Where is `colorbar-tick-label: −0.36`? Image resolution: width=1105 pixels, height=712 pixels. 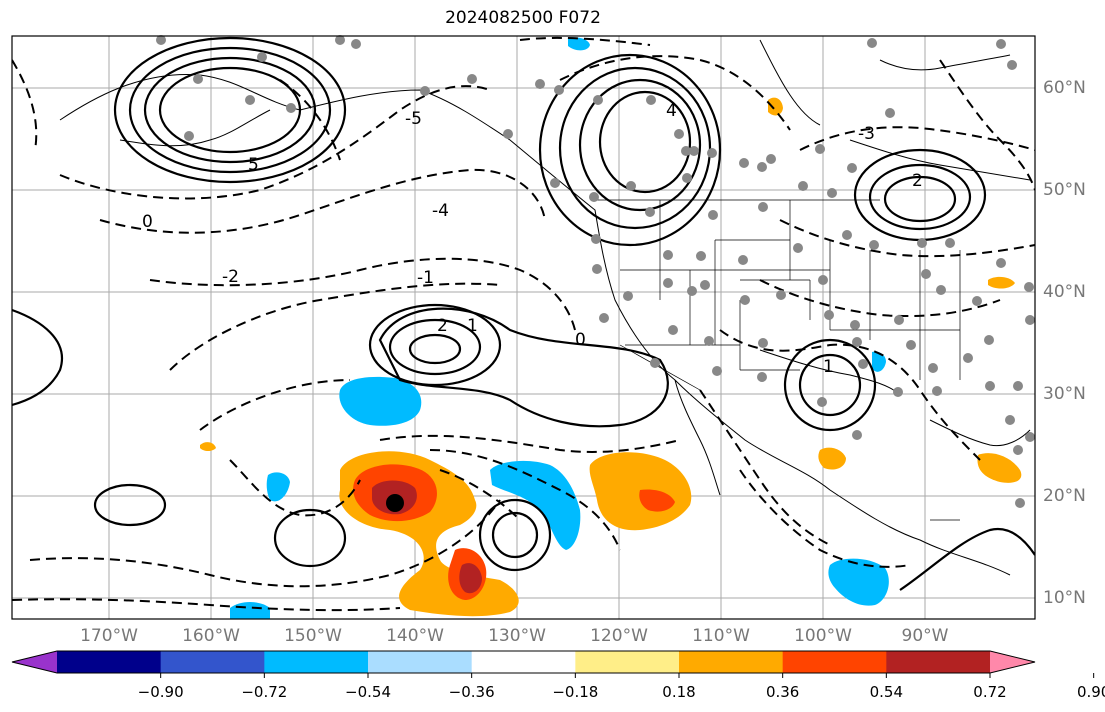 colorbar-tick-label: −0.36 is located at coordinates (471, 692).